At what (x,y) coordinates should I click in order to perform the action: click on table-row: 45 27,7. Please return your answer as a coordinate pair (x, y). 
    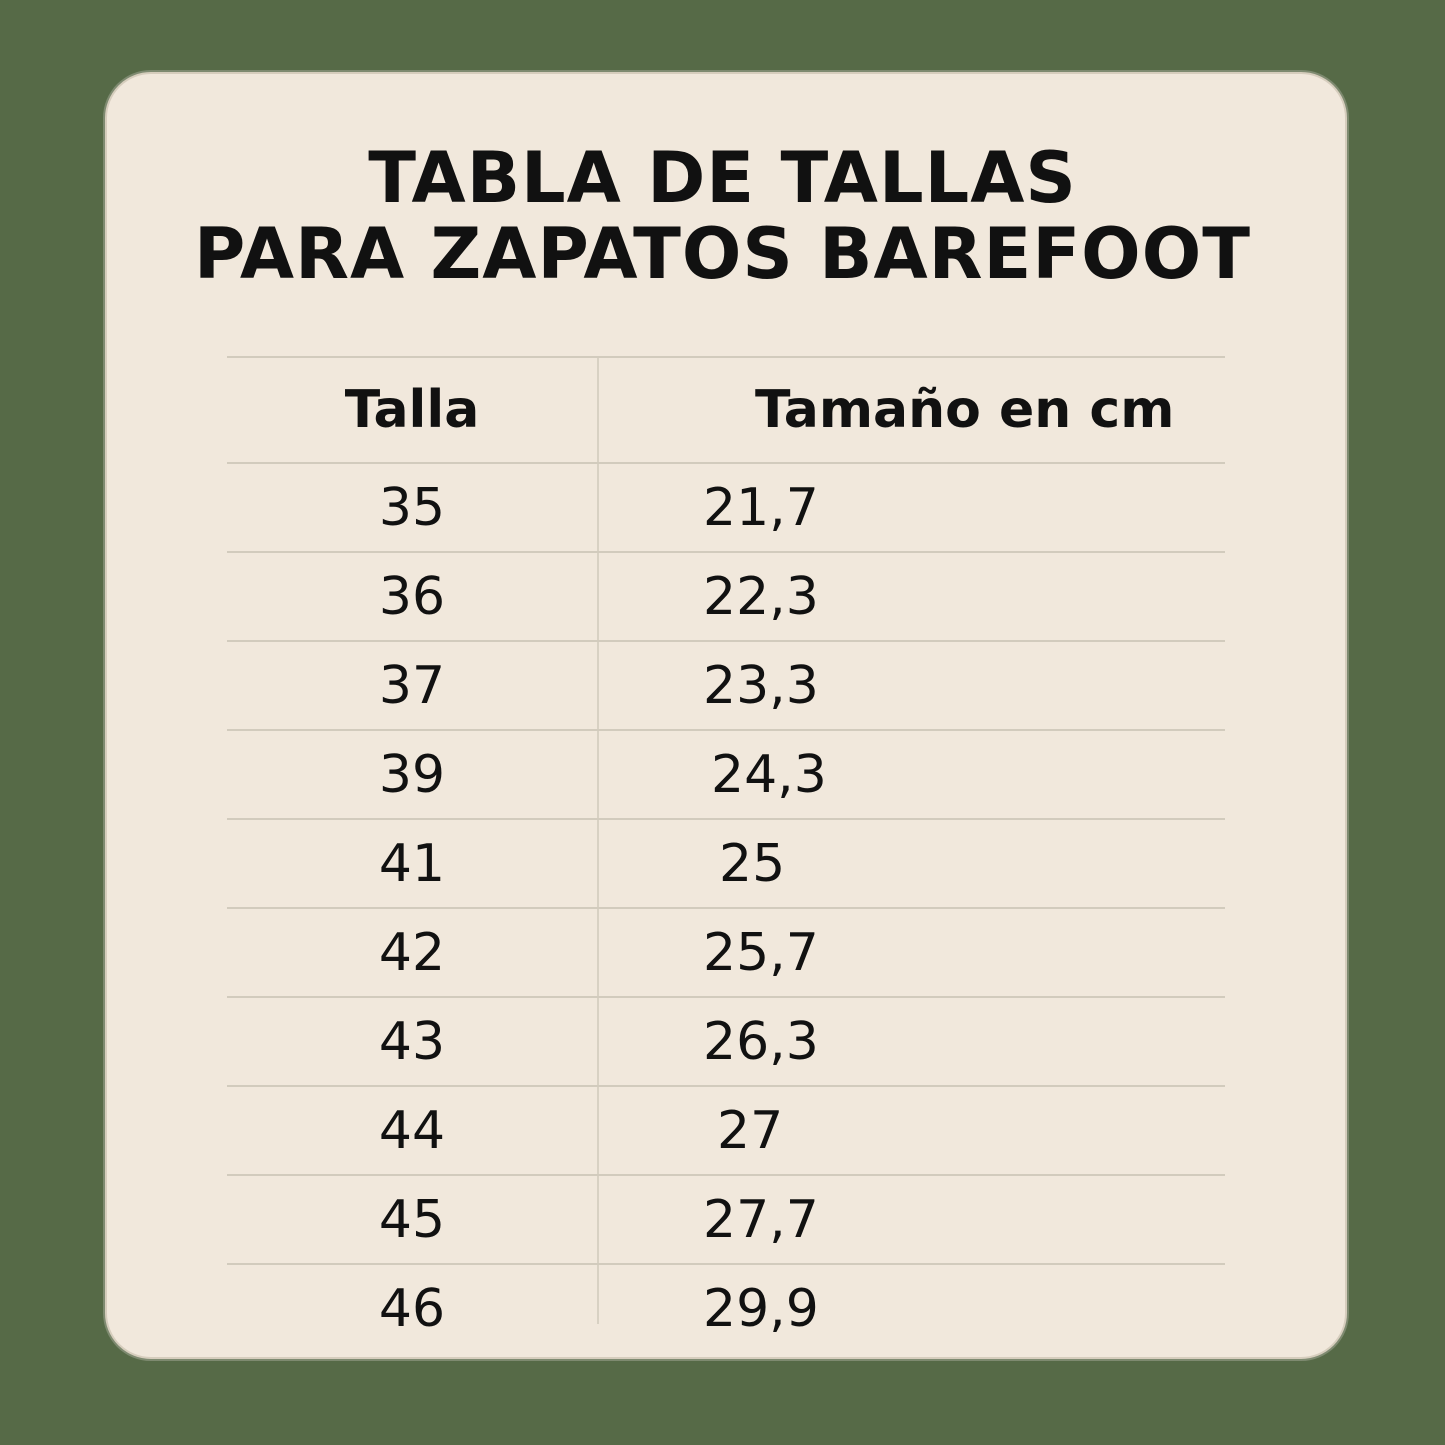
    Looking at the image, I should click on (726, 1218).